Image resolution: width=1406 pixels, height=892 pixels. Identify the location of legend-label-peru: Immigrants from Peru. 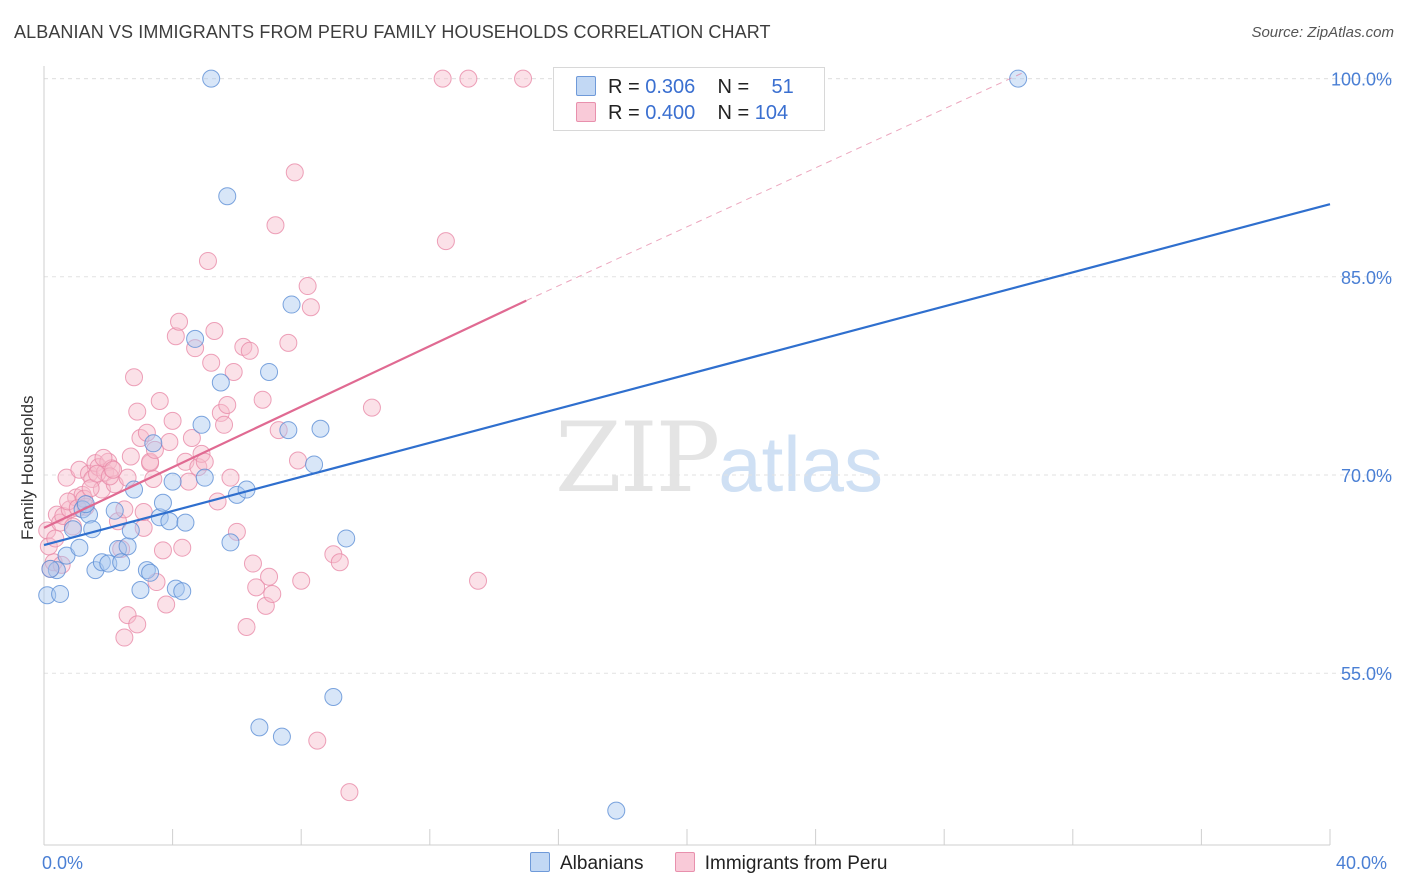
(796, 863).